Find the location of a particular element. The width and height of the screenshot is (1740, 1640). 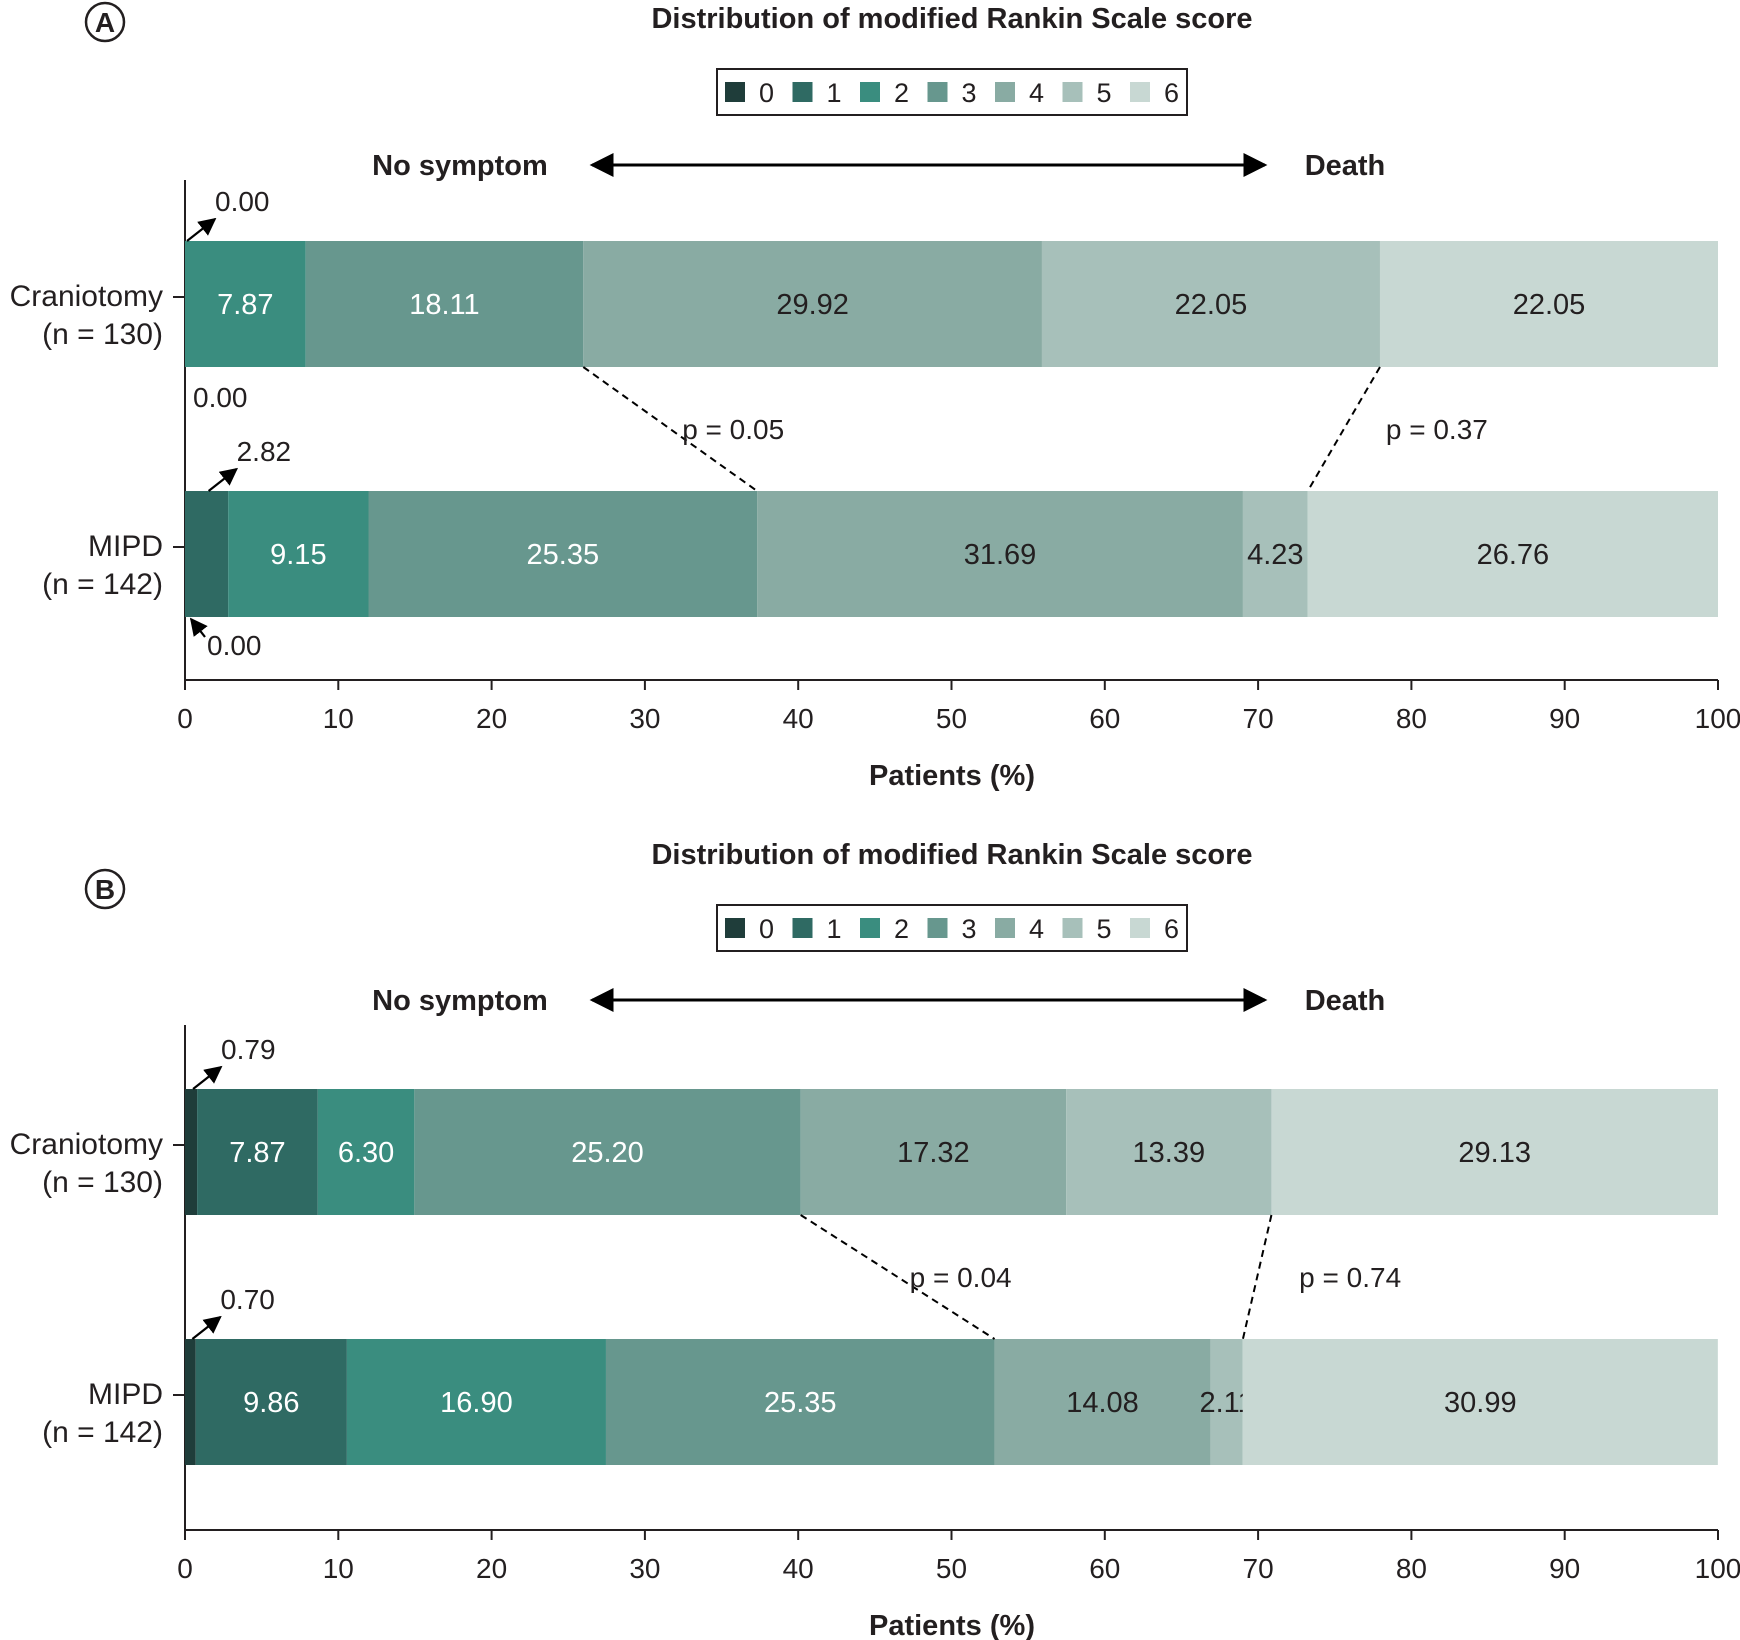

legend-box is located at coordinates (952, 92).